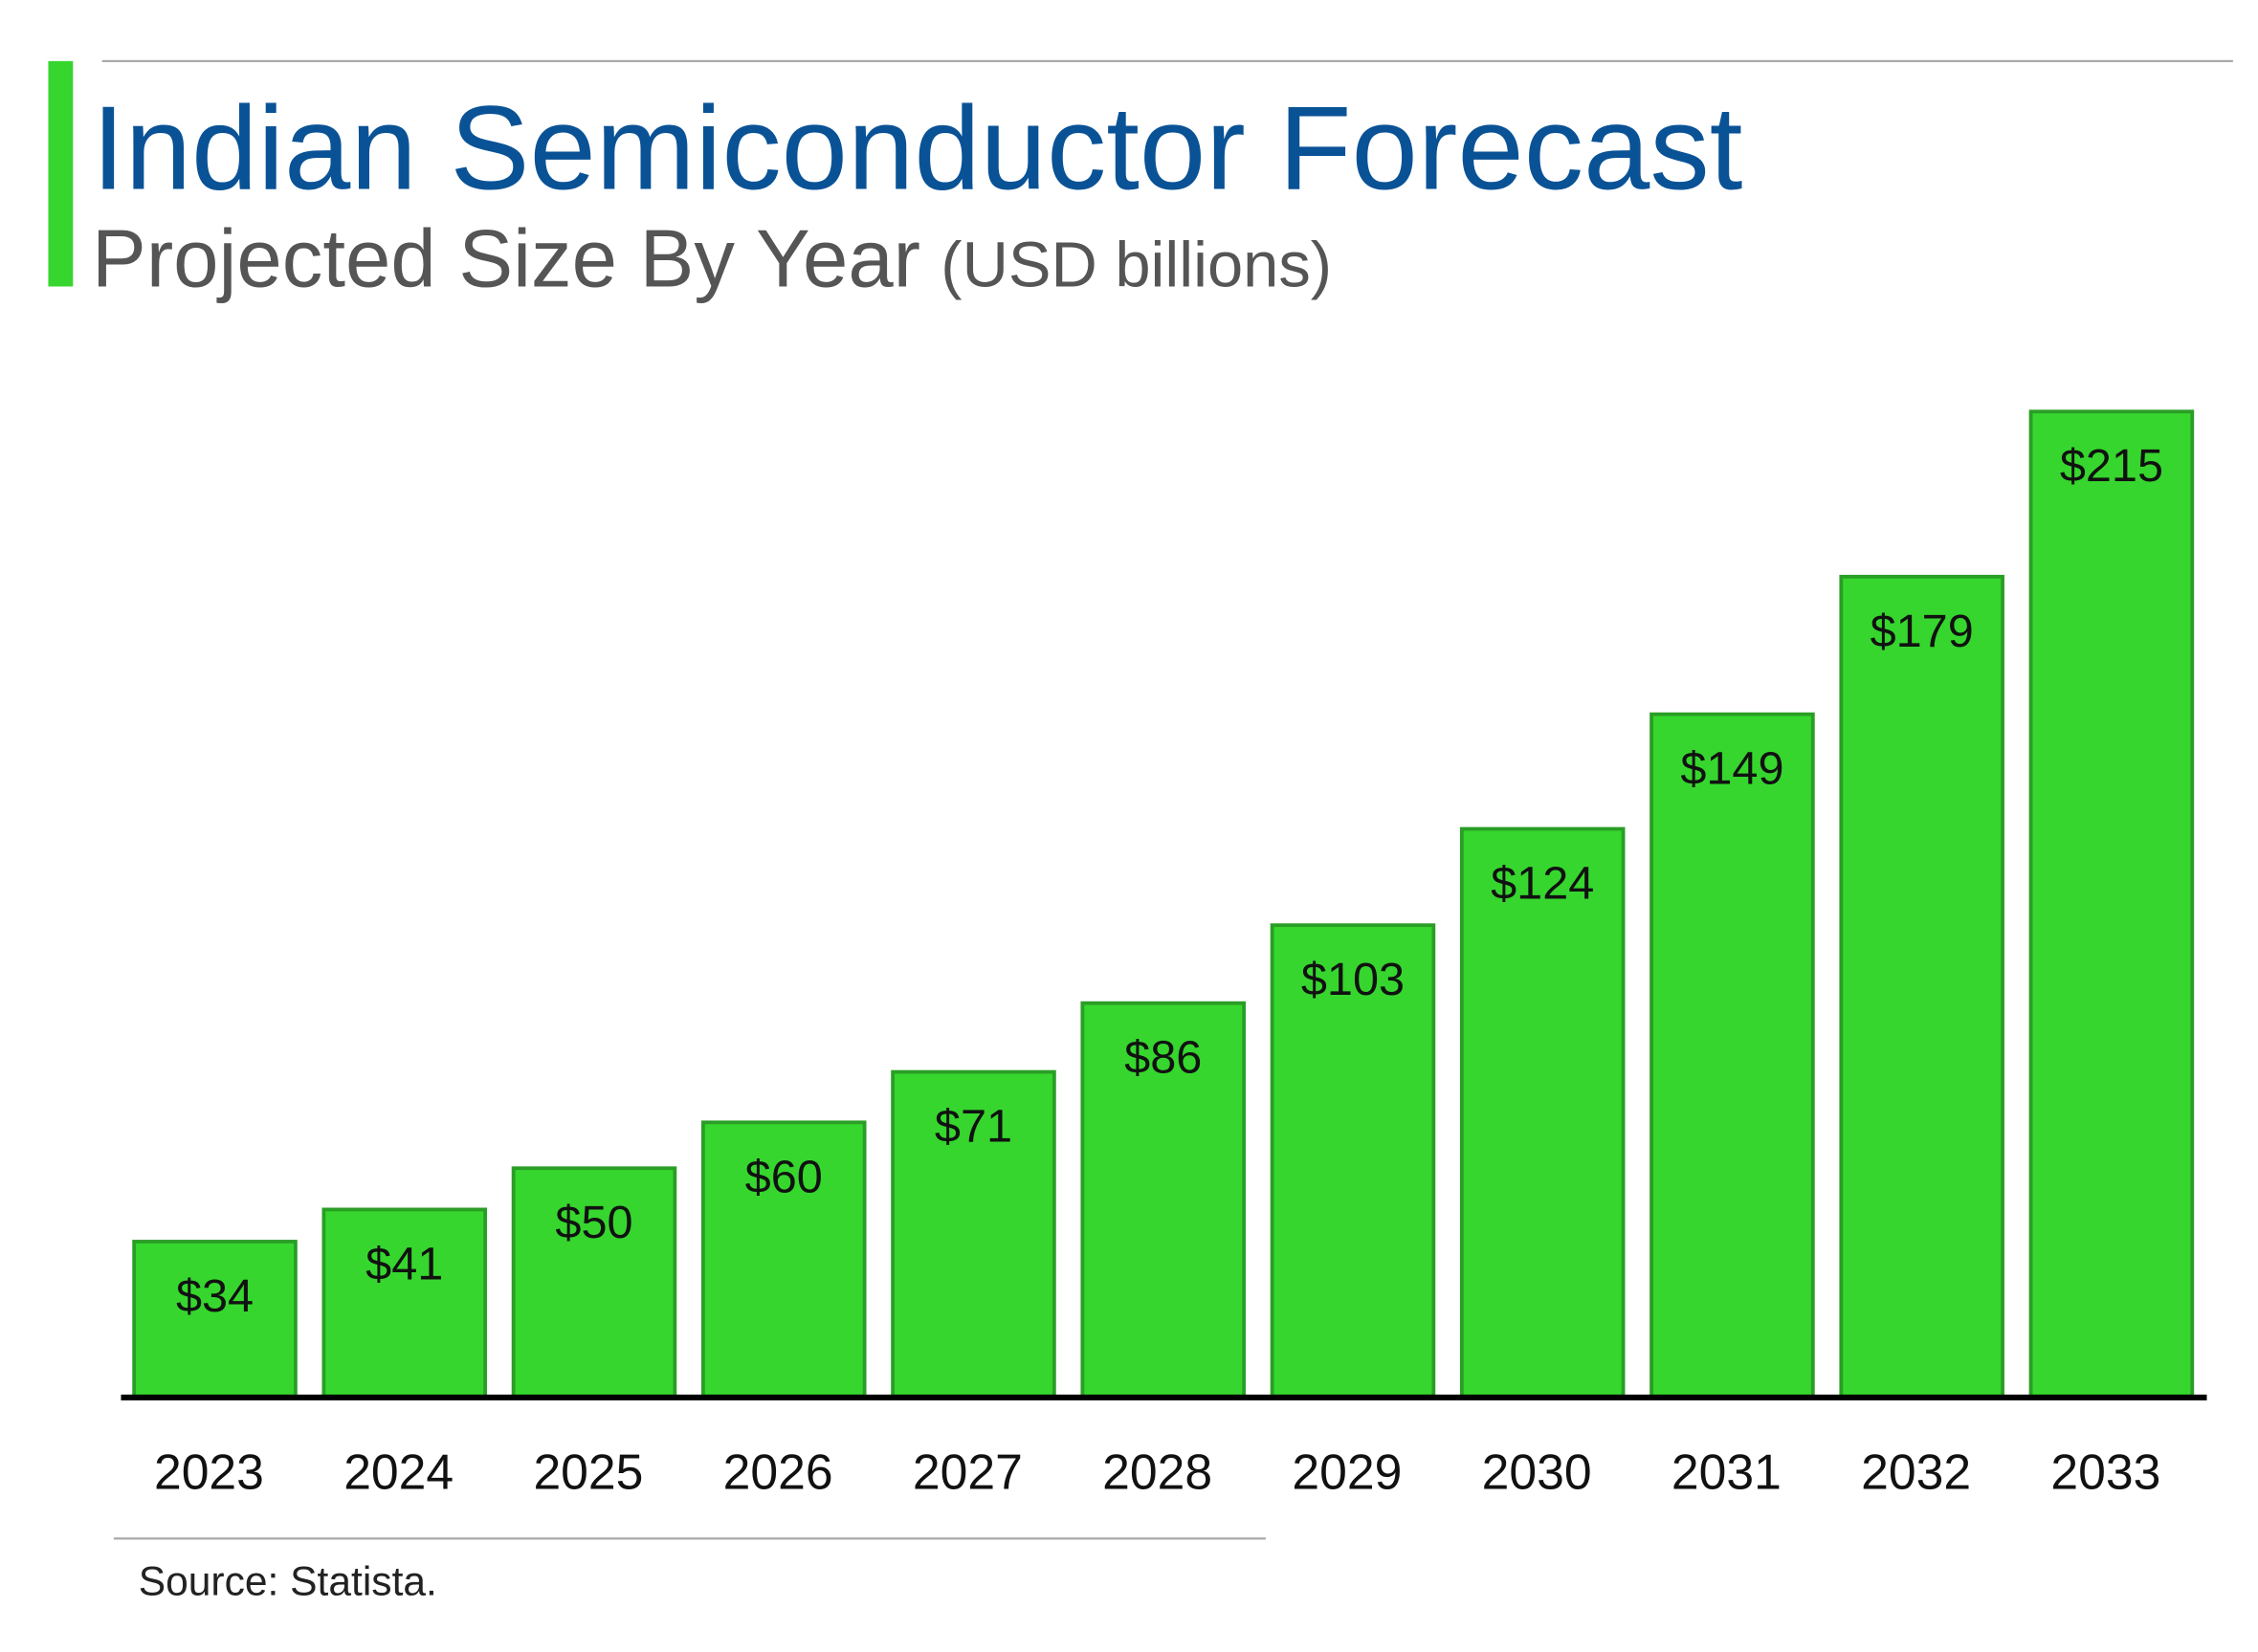 Image resolution: width=2258 pixels, height=1652 pixels. What do you see at coordinates (778, 1472) in the screenshot?
I see `x-tick-label: 2026` at bounding box center [778, 1472].